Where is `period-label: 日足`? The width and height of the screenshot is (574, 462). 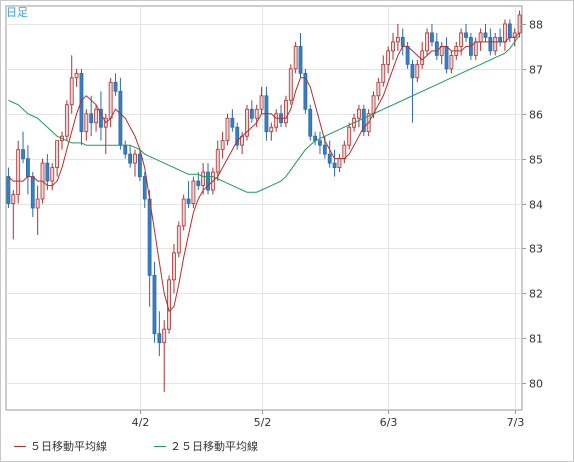
period-label: 日足 is located at coordinates (17, 12).